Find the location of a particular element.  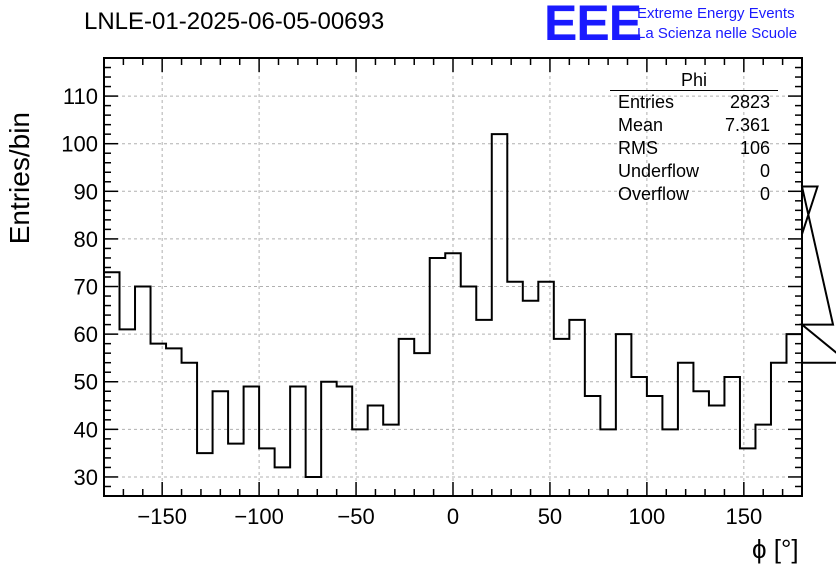

stats-name: Phi is located at coordinates (694, 80).